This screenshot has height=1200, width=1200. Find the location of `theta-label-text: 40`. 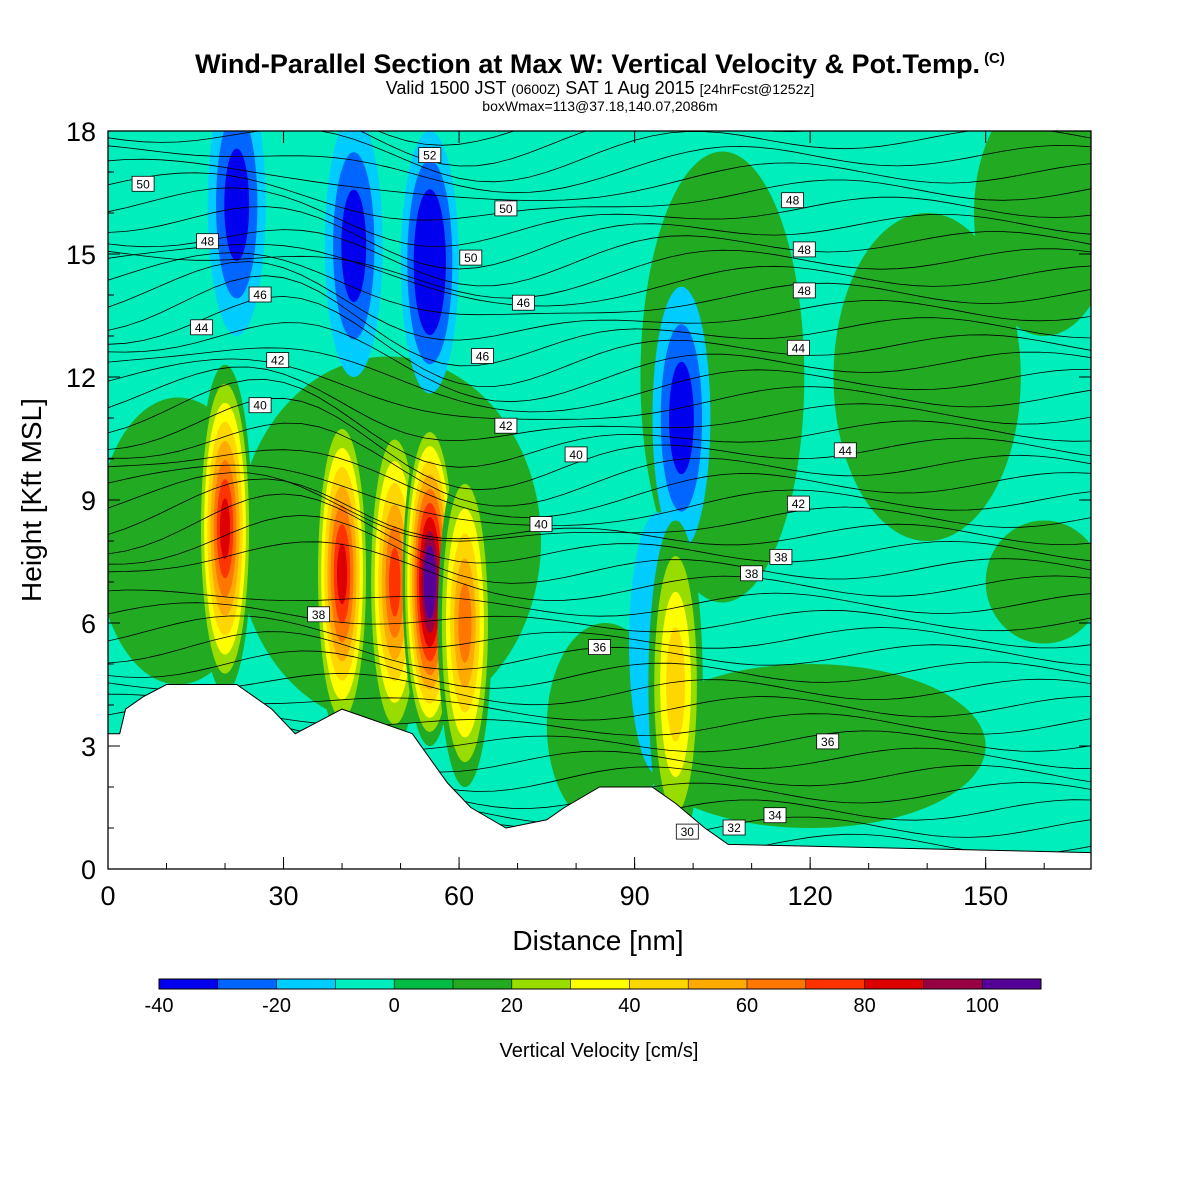

theta-label-text: 40 is located at coordinates (541, 525).